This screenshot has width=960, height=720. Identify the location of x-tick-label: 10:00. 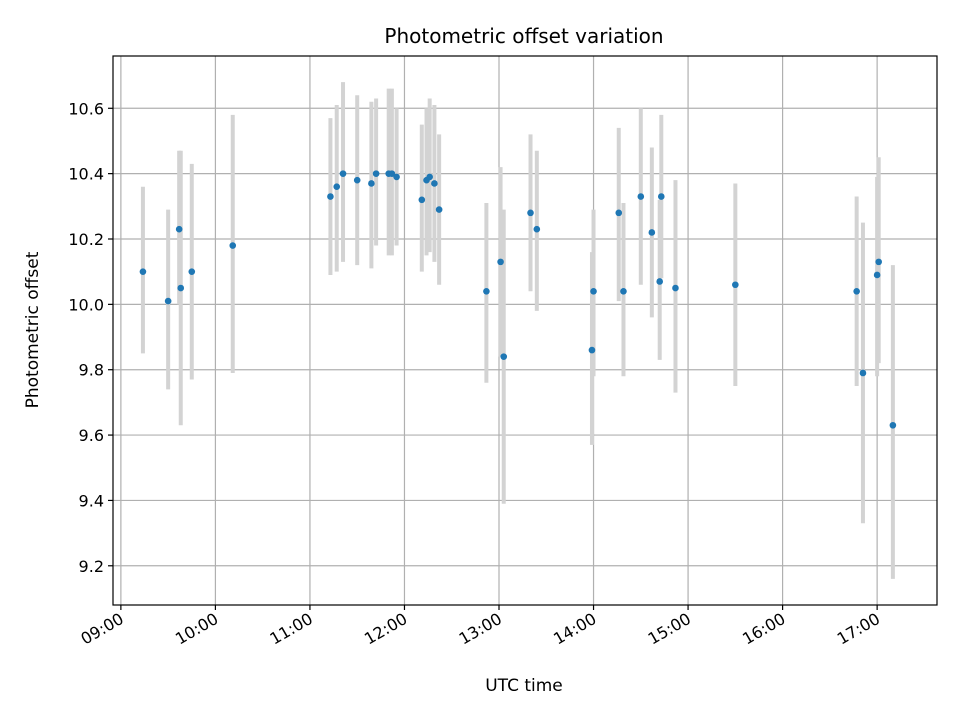
(196, 629).